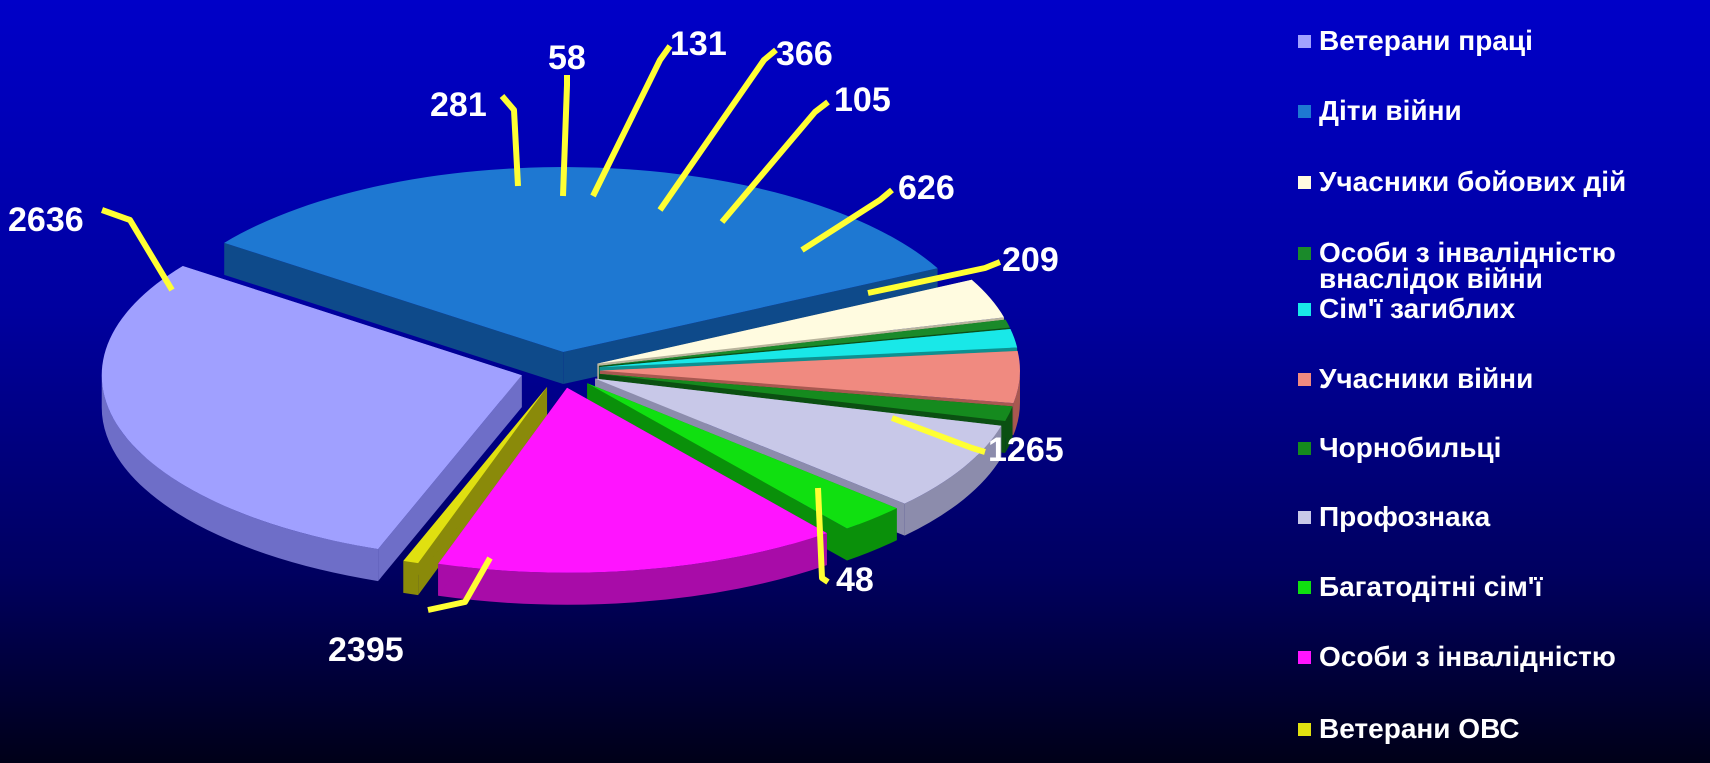 The height and width of the screenshot is (763, 1710). I want to click on legend-item: Чорнобильці, so click(1400, 447).